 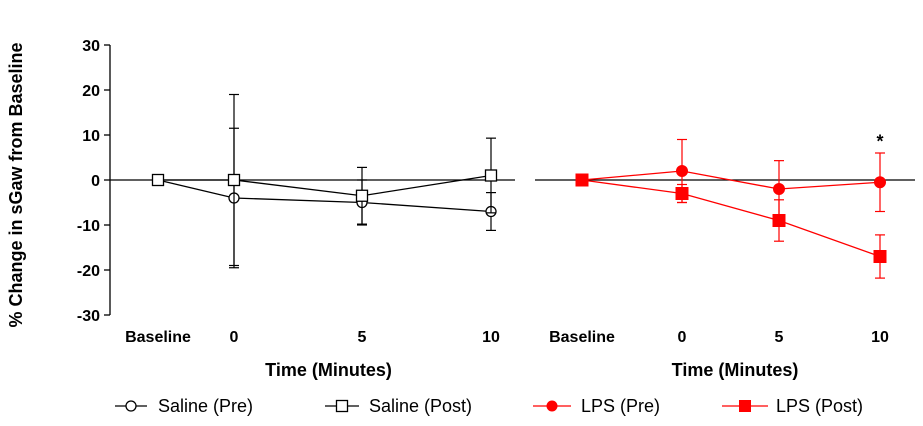 What do you see at coordinates (91, 46) in the screenshot?
I see `y-tick-label: 30` at bounding box center [91, 46].